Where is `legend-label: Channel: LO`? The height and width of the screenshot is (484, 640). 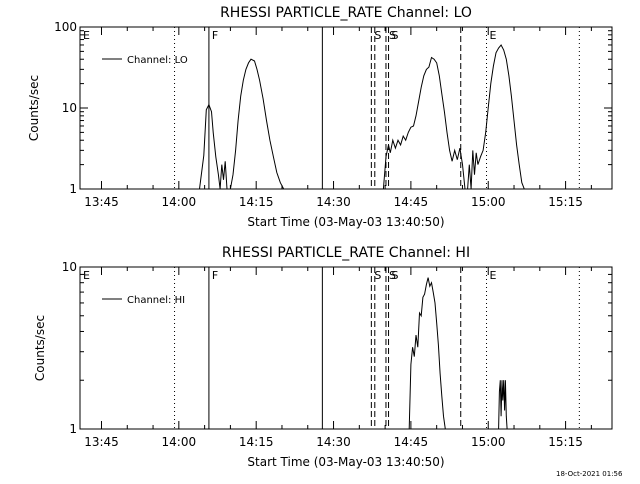
legend-label: Channel: LO is located at coordinates (157, 60).